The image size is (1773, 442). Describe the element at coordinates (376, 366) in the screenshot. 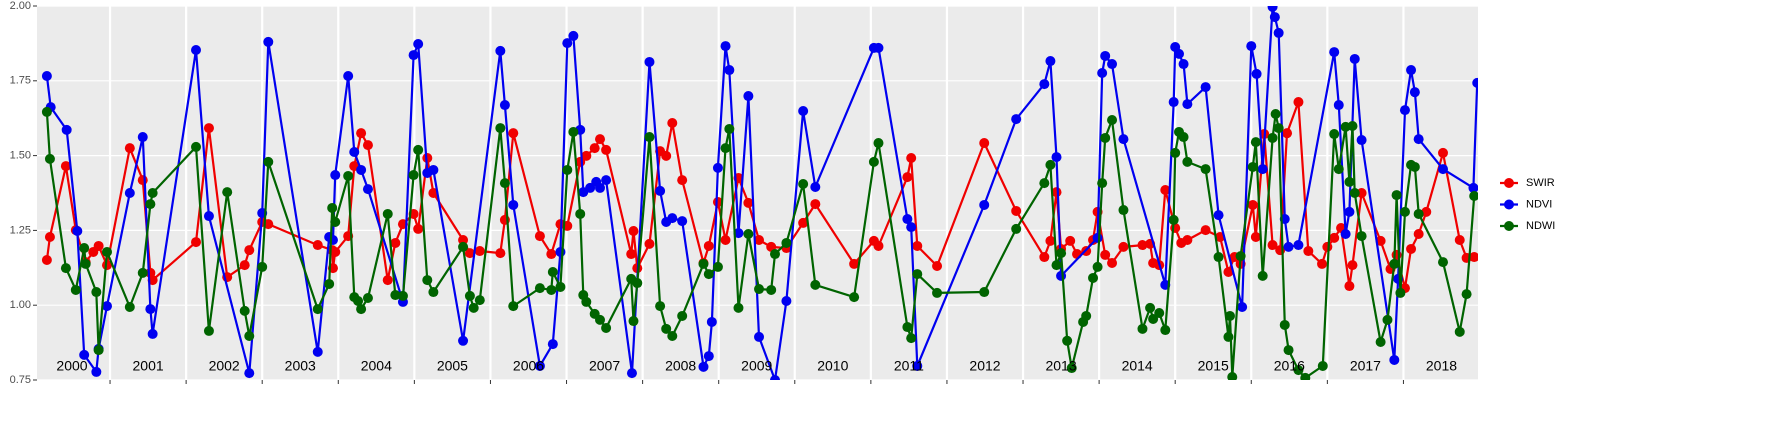

I see `year-label: 2004` at that location.